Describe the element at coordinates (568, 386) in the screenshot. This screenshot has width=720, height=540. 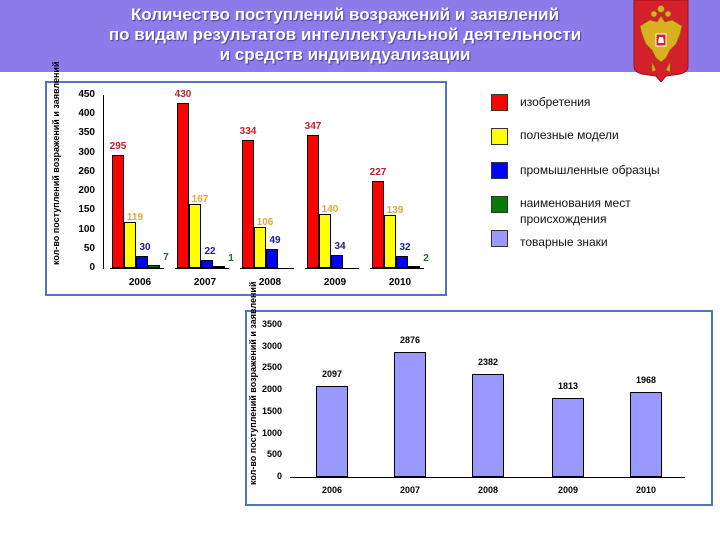
I see `data-label: 1813` at that location.